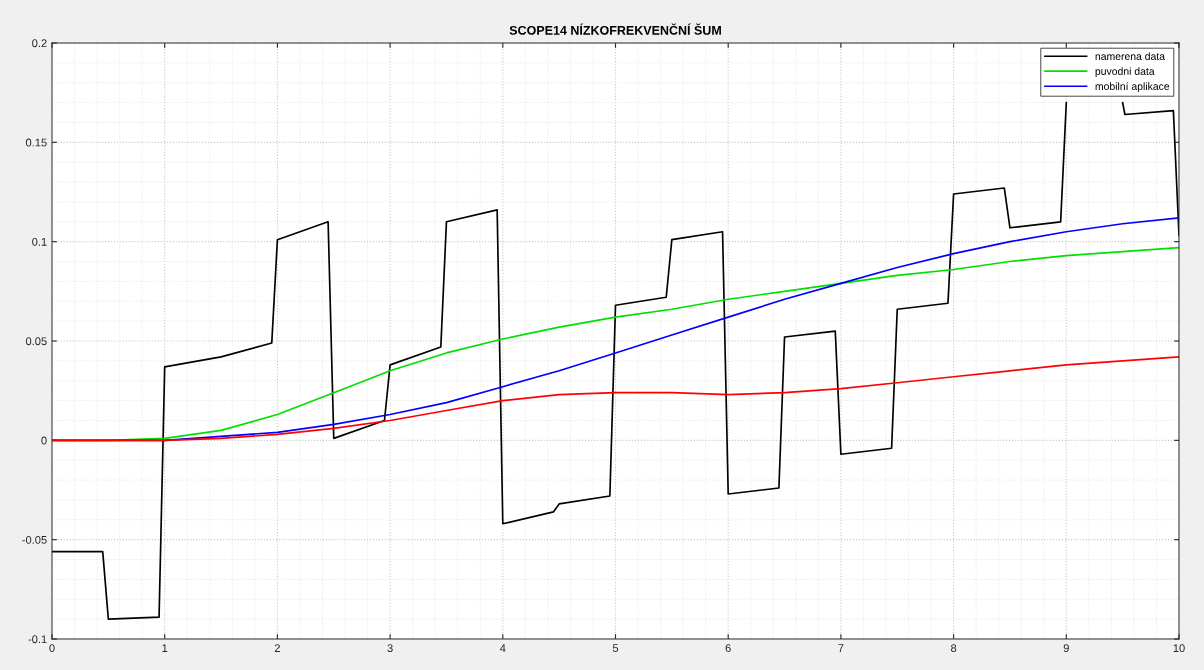 The width and height of the screenshot is (1204, 670). What do you see at coordinates (841, 648) in the screenshot?
I see `x-tick-label: 7` at bounding box center [841, 648].